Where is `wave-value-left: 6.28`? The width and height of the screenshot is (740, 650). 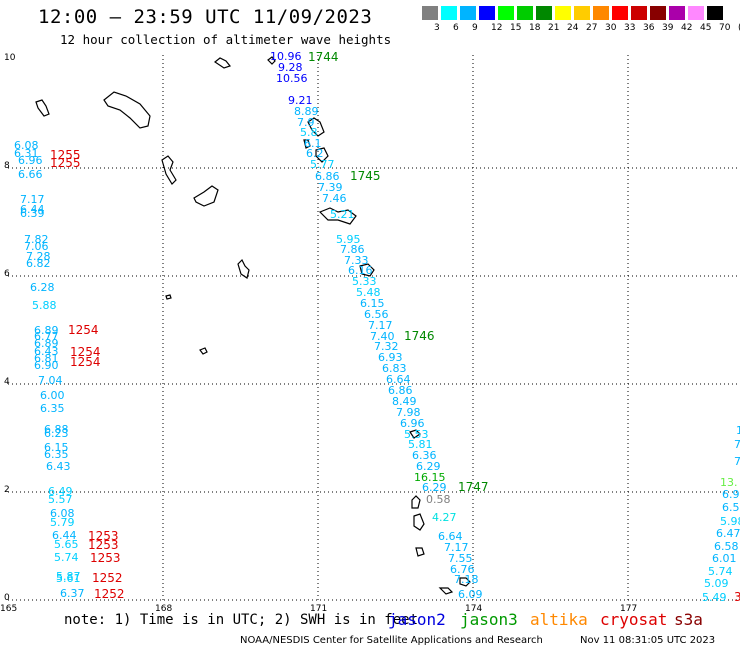 wave-value-left: 6.28 is located at coordinates (42, 287).